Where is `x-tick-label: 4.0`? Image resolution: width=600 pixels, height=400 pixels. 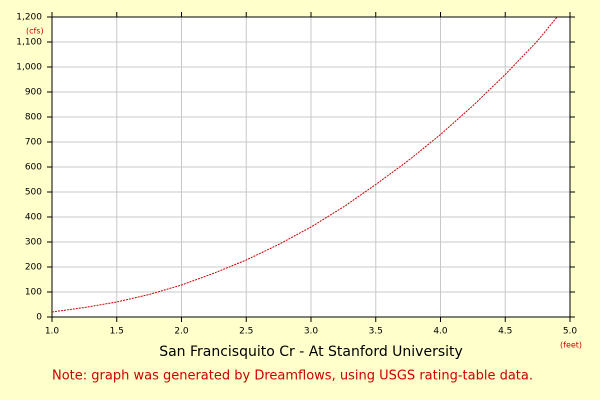 x-tick-label: 4.0 is located at coordinates (440, 332).